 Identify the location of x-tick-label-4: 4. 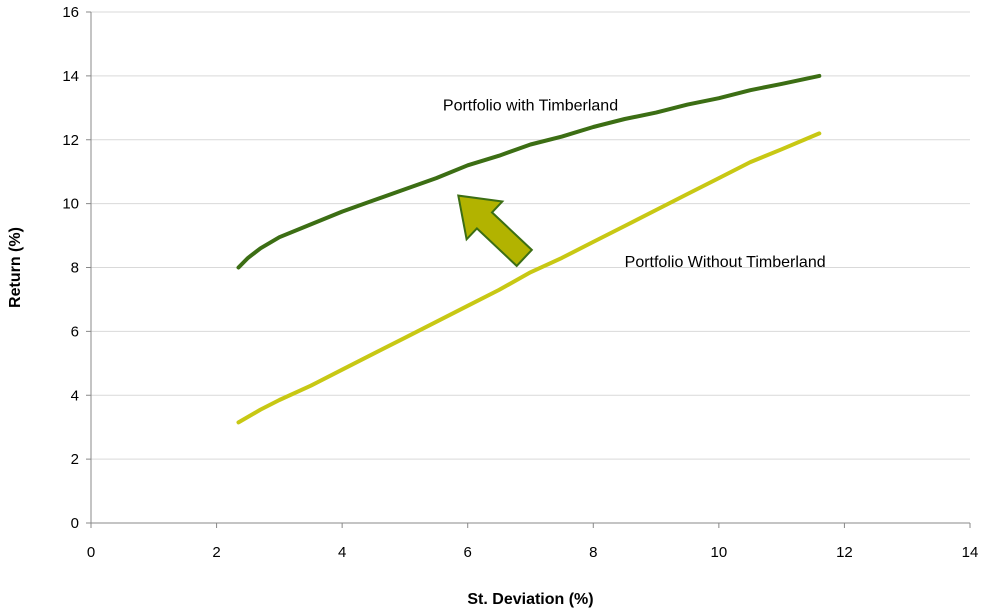
(342, 552).